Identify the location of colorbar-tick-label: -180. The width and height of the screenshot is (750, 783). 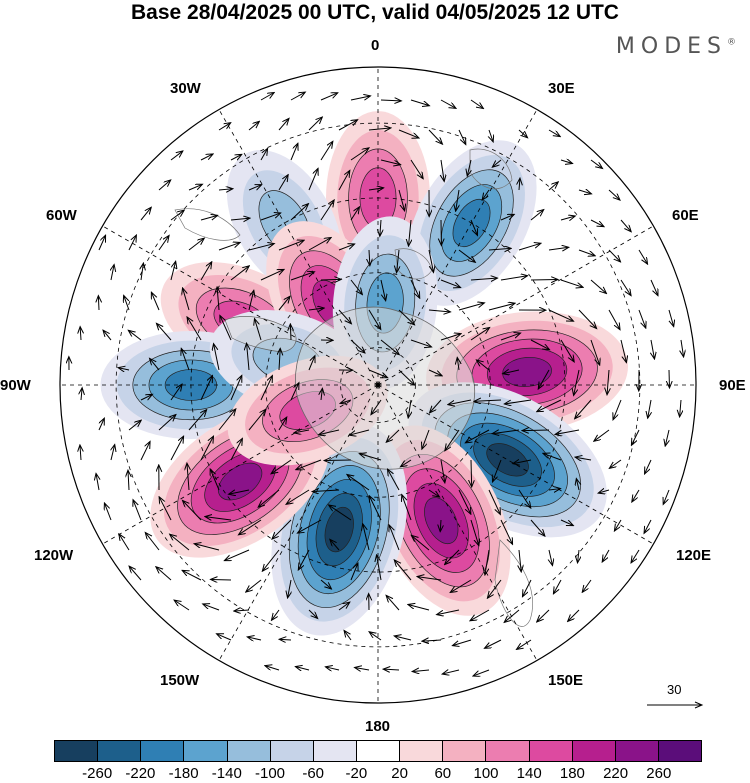
(183, 773).